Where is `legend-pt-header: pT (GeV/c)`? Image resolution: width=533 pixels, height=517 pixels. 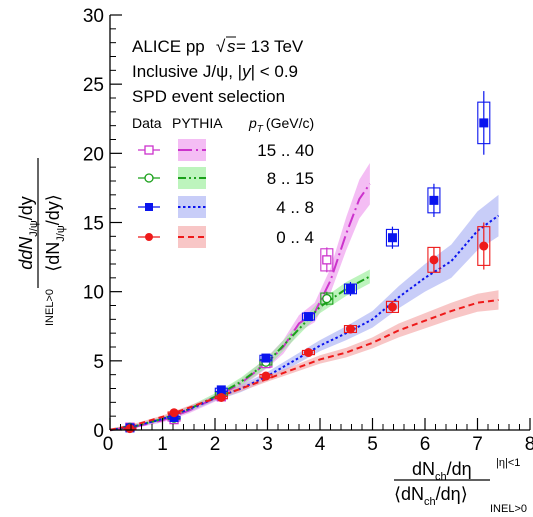 legend-pt-header: pT (GeV/c) is located at coordinates (281, 125).